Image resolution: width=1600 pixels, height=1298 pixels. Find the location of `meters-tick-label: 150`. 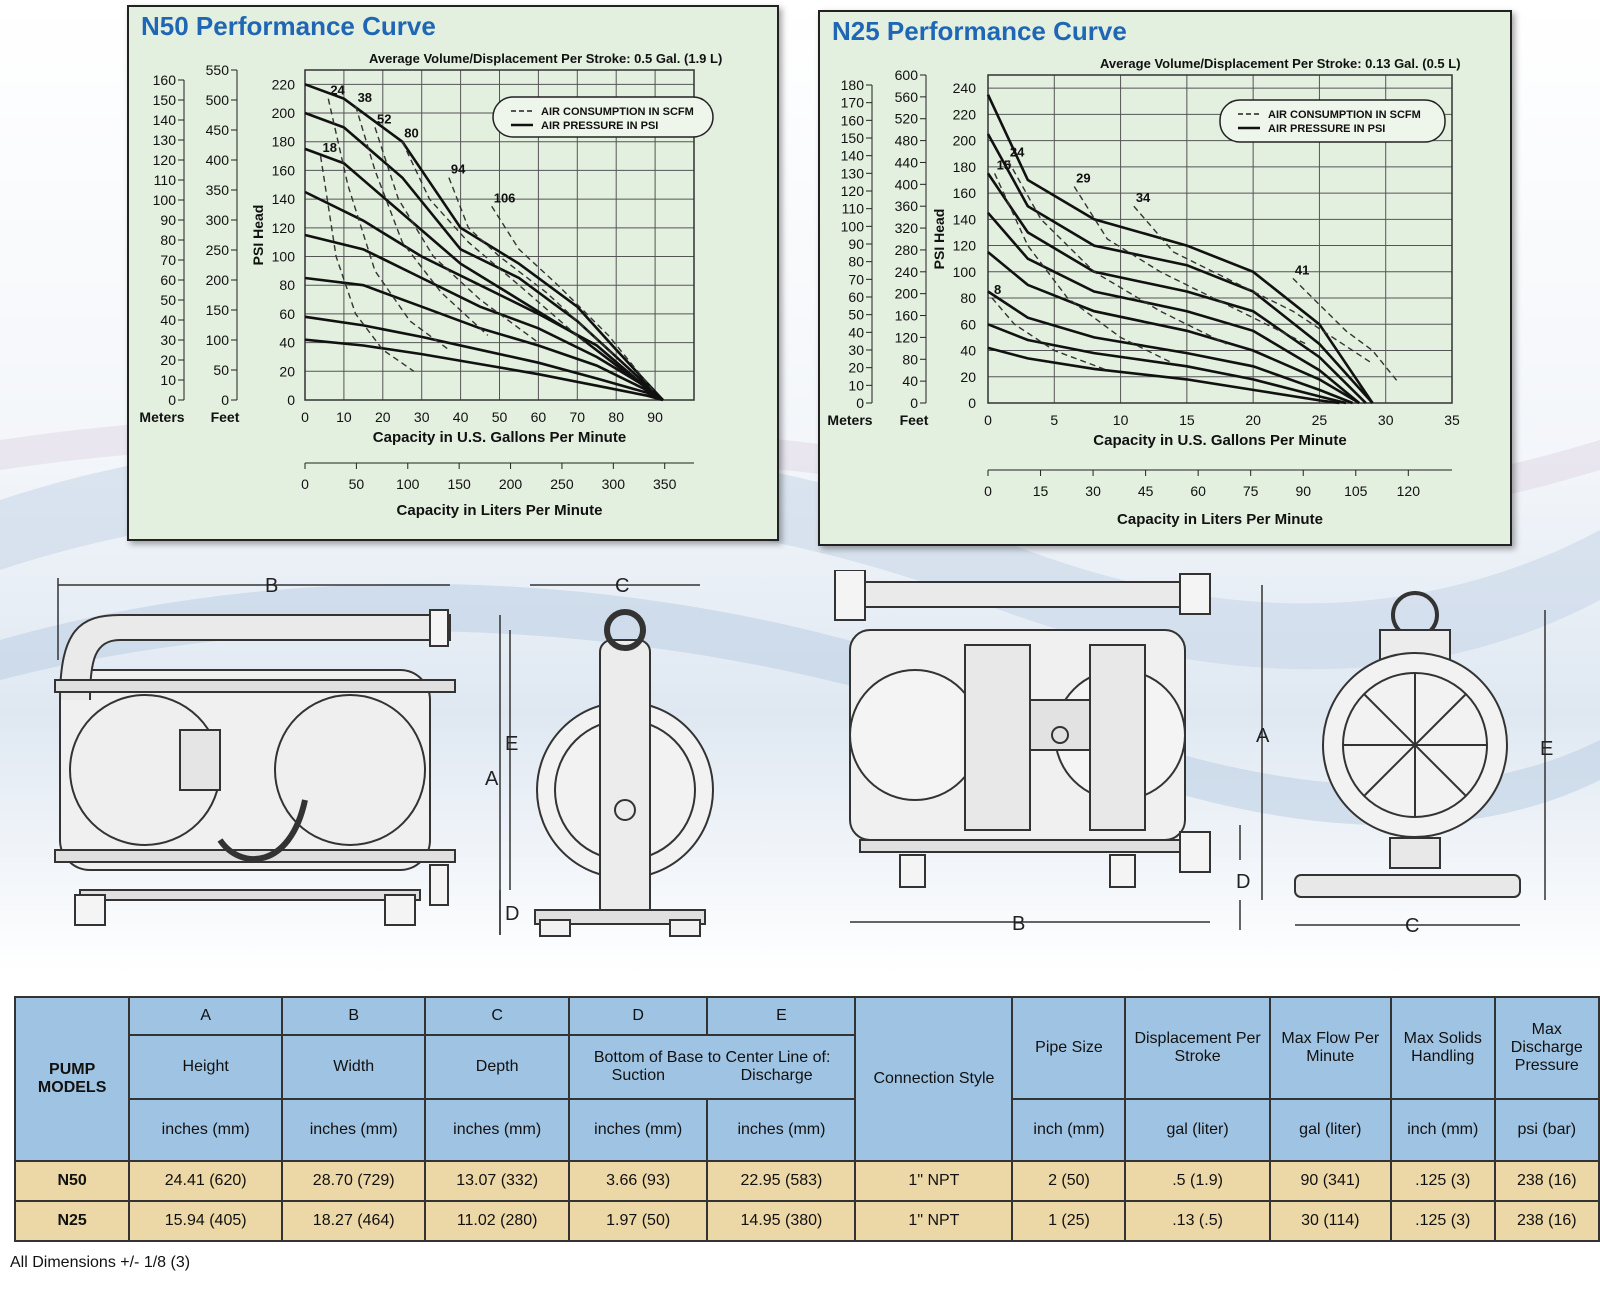

meters-tick-label: 150 is located at coordinates (853, 138).